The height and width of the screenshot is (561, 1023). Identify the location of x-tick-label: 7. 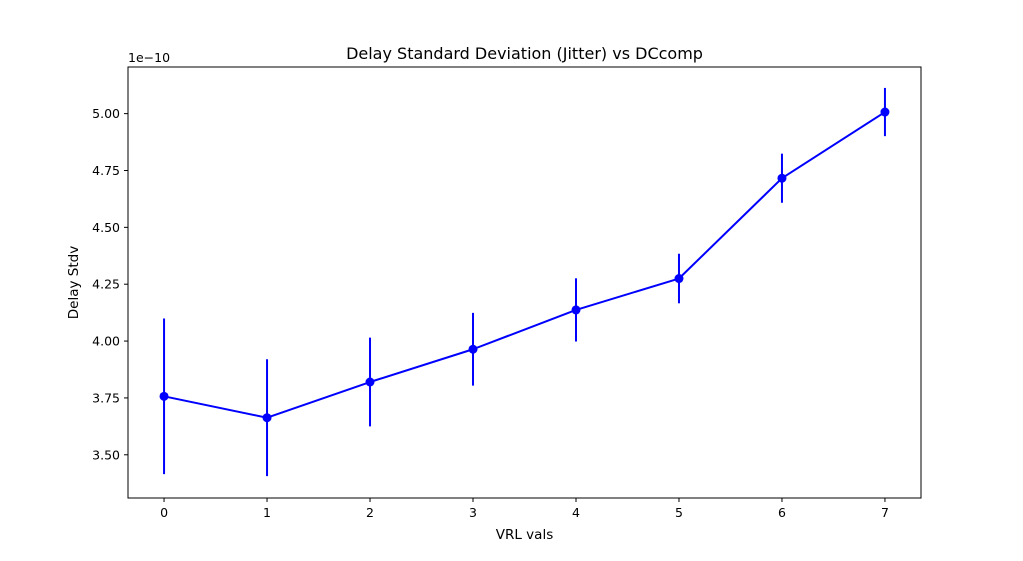
(885, 512).